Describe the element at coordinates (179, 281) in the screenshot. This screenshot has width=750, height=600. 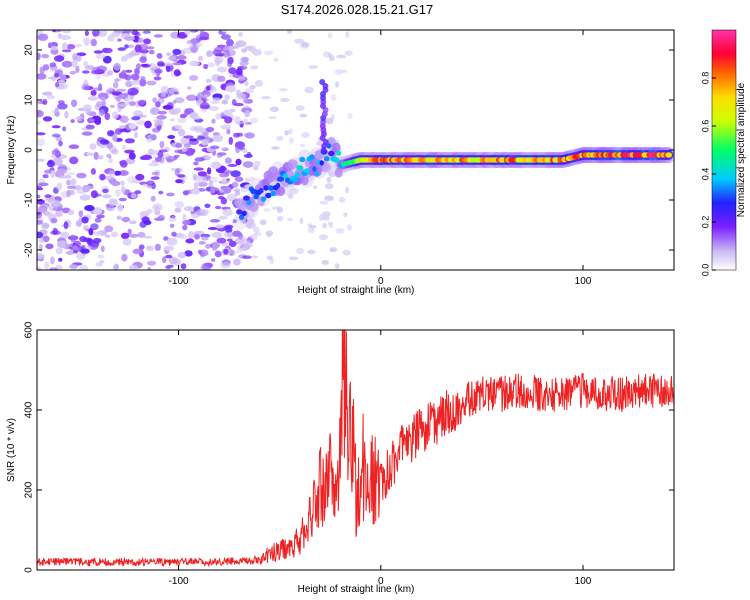
I see `x-tick-label: -100` at that location.